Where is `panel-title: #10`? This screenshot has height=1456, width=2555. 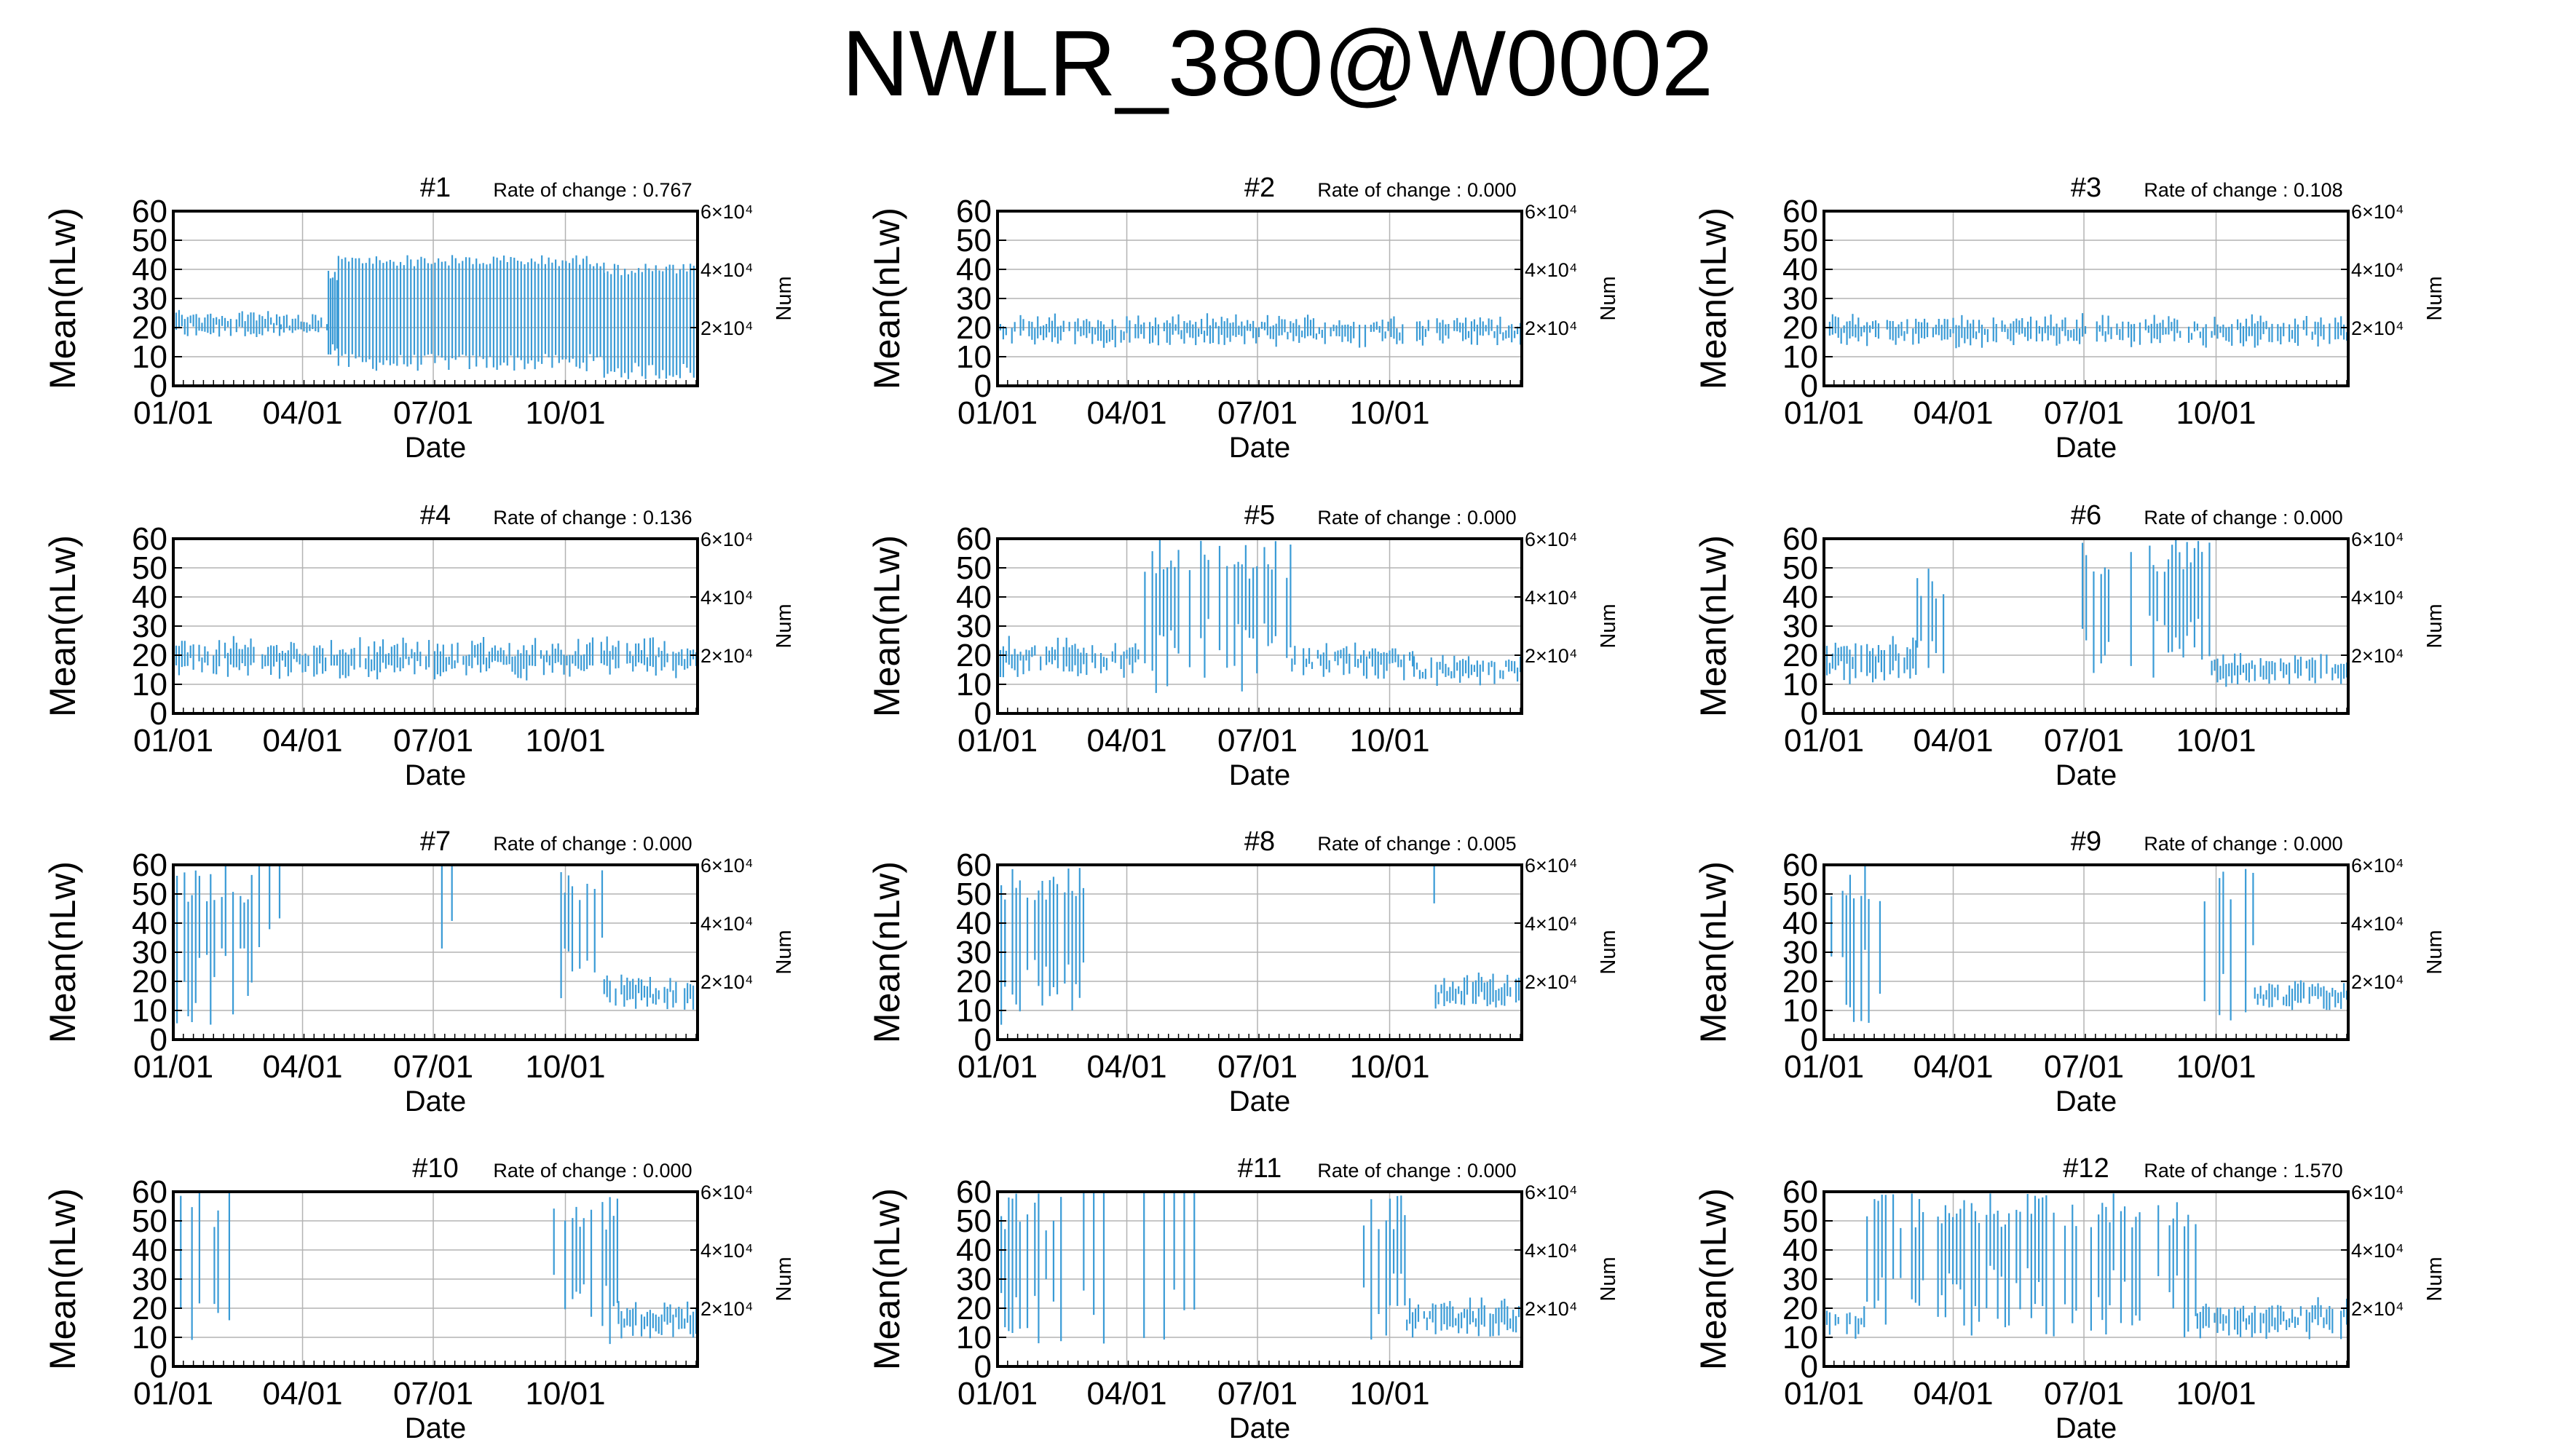 panel-title: #10 is located at coordinates (435, 1168).